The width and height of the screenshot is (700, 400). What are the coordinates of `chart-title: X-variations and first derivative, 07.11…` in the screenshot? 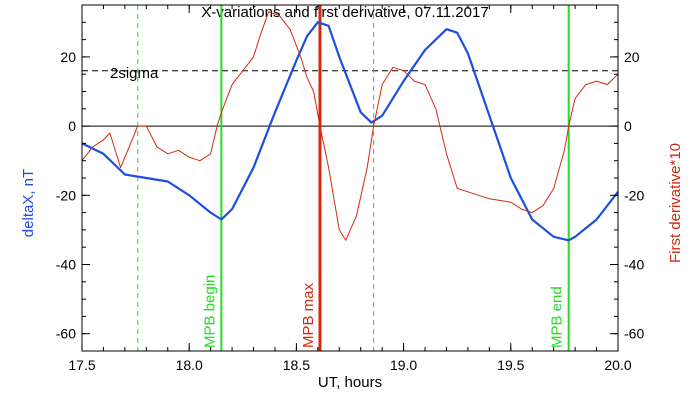 It's located at (344, 12).